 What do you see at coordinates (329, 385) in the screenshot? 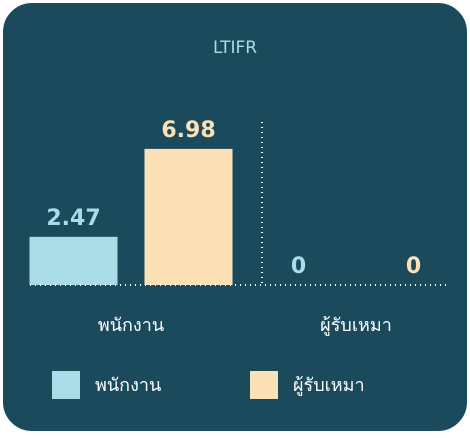
I see `legend-label: ผู้รับเหมา` at bounding box center [329, 385].